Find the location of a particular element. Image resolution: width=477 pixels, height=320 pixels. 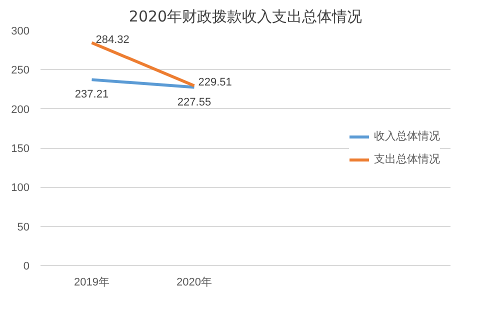

legend-label: 收入总体情况 is located at coordinates (407, 137).